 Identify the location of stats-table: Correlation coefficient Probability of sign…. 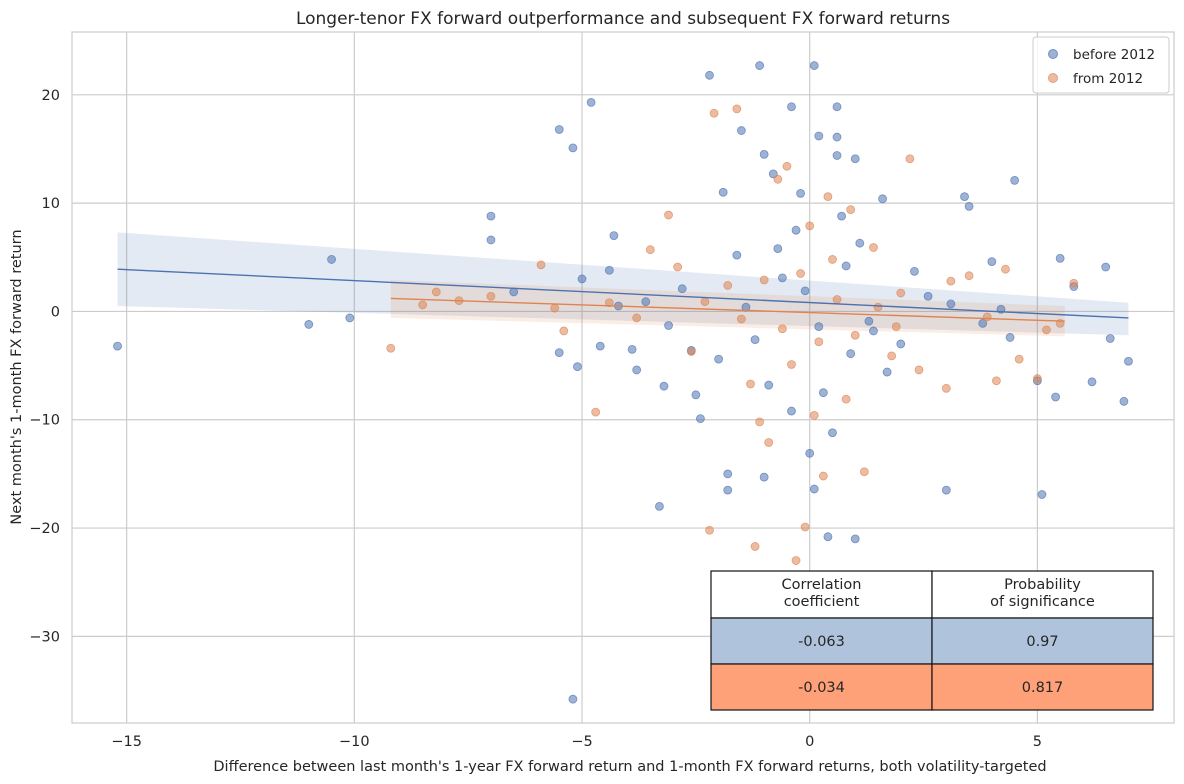
(932, 640).